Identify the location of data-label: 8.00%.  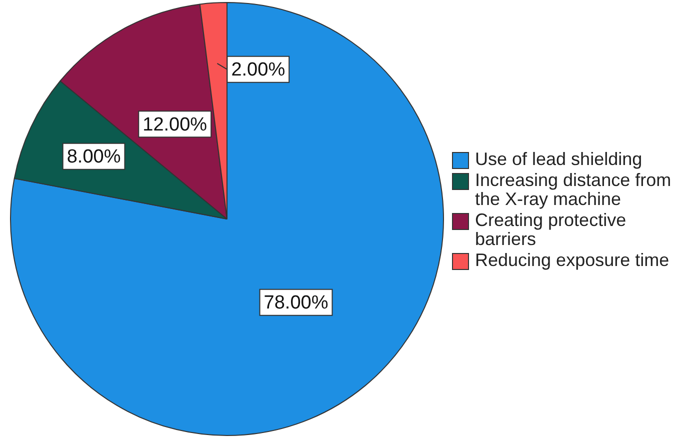
(93, 157).